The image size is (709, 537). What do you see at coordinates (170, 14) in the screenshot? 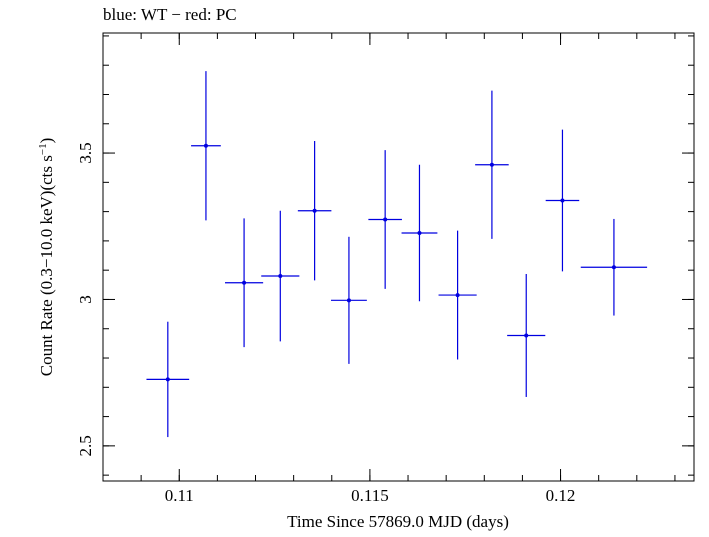
I see `chart-title: blue: WT − red: PC` at bounding box center [170, 14].